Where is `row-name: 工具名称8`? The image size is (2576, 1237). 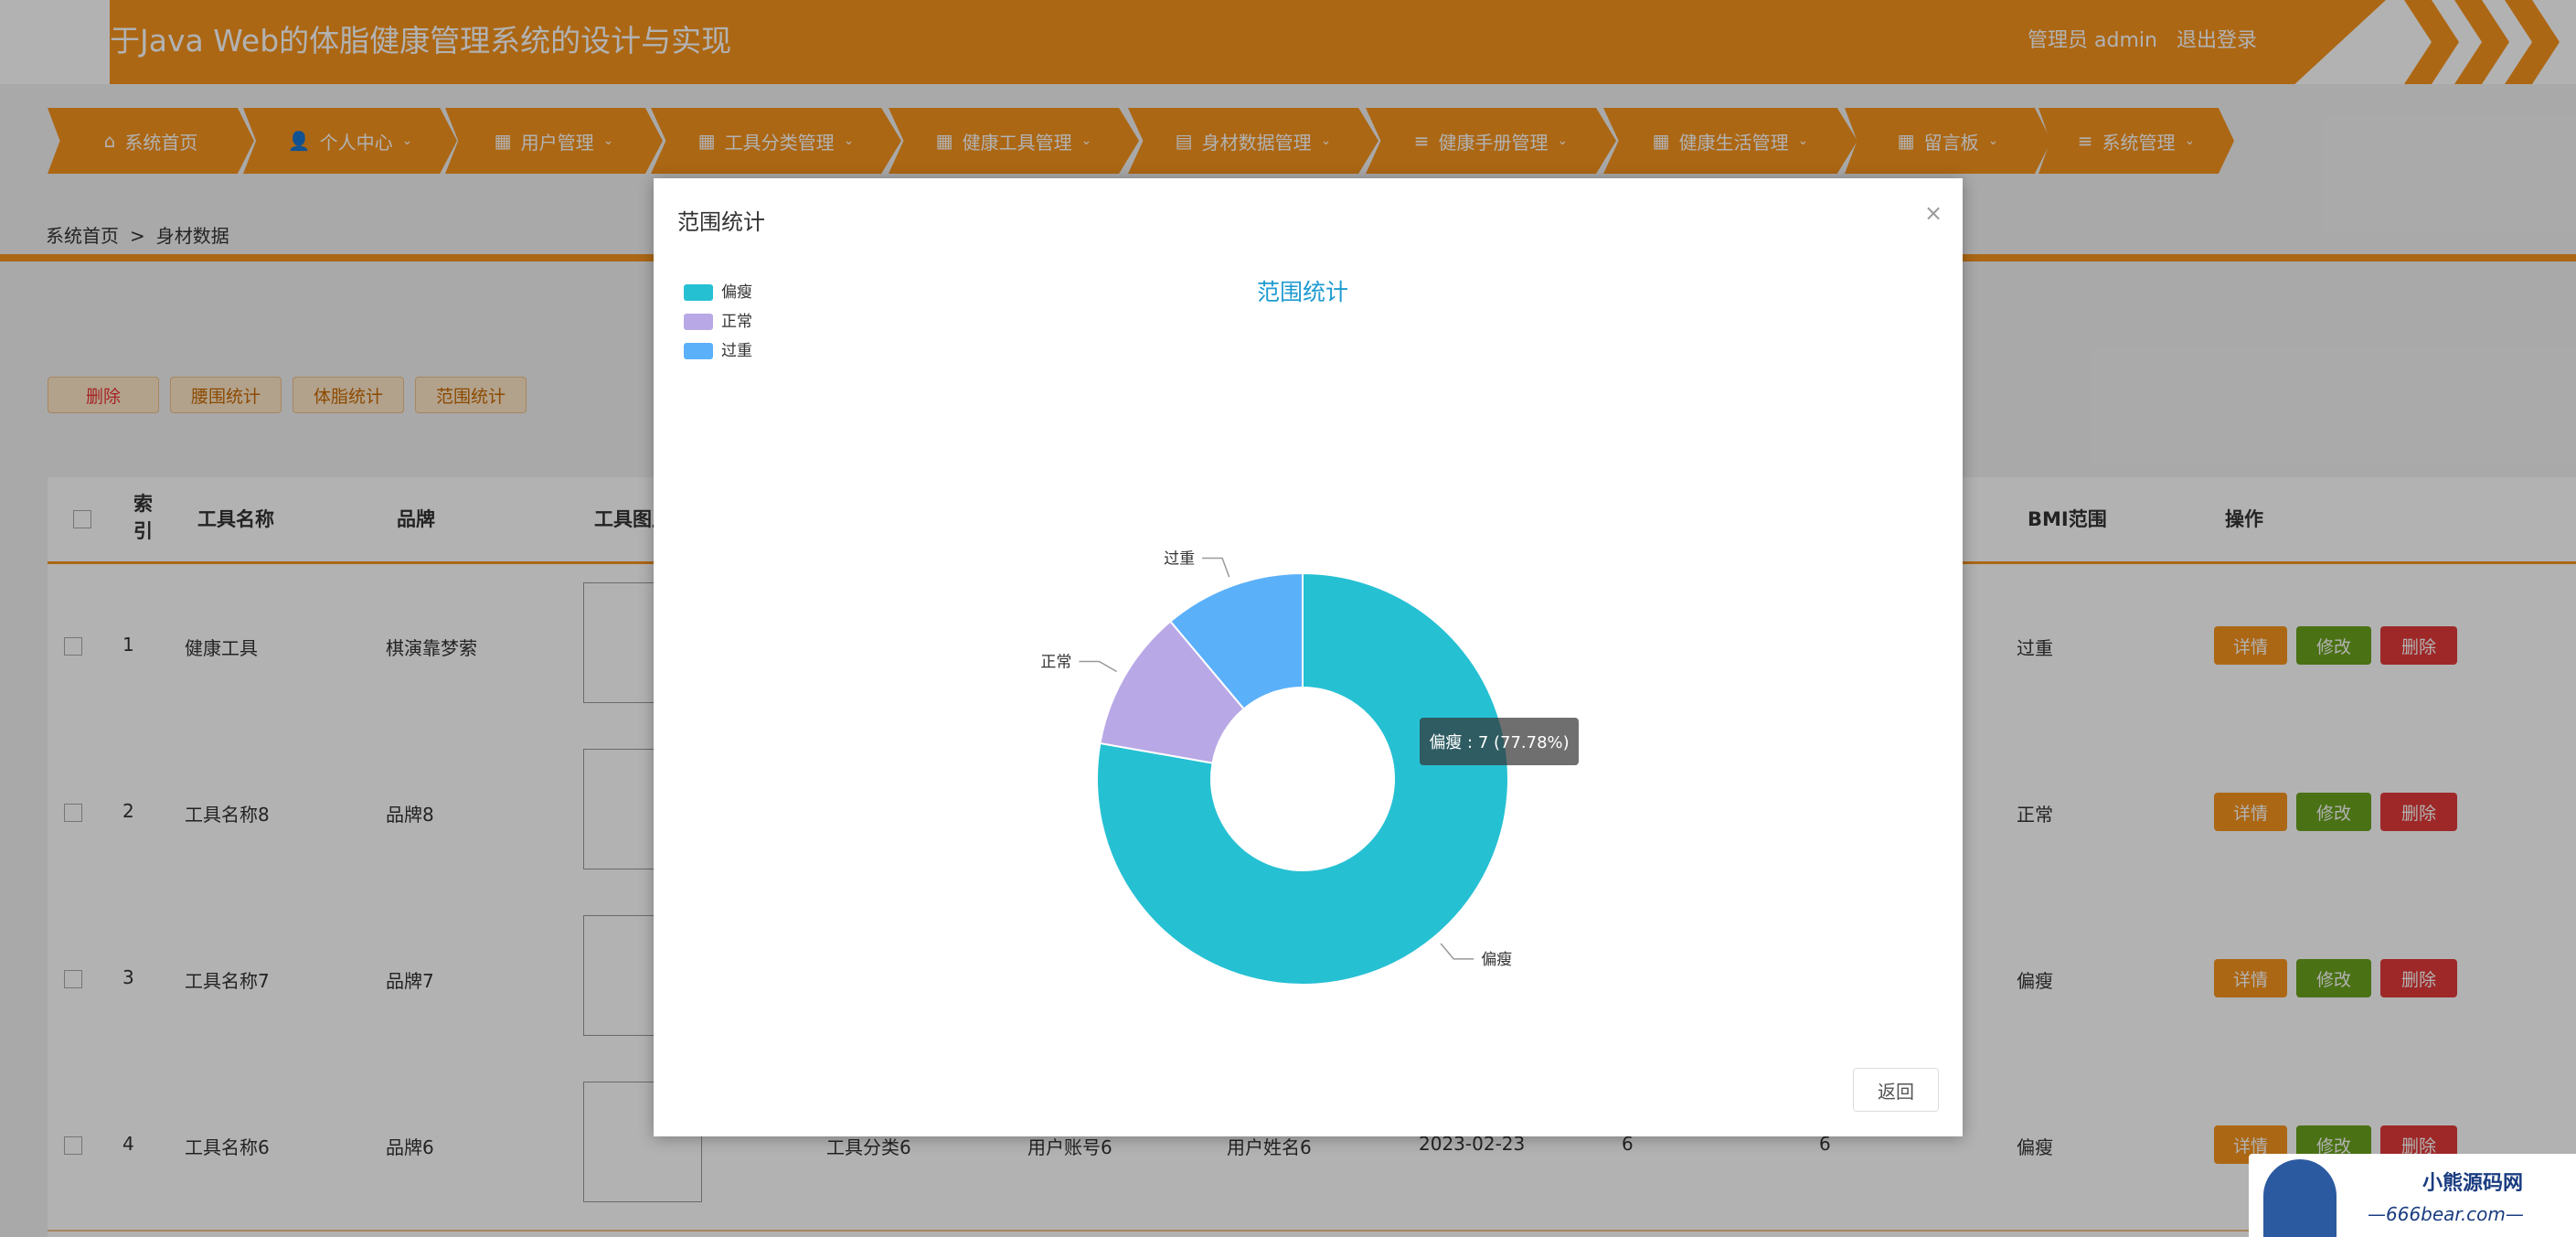
row-name: 工具名称8 is located at coordinates (227, 815).